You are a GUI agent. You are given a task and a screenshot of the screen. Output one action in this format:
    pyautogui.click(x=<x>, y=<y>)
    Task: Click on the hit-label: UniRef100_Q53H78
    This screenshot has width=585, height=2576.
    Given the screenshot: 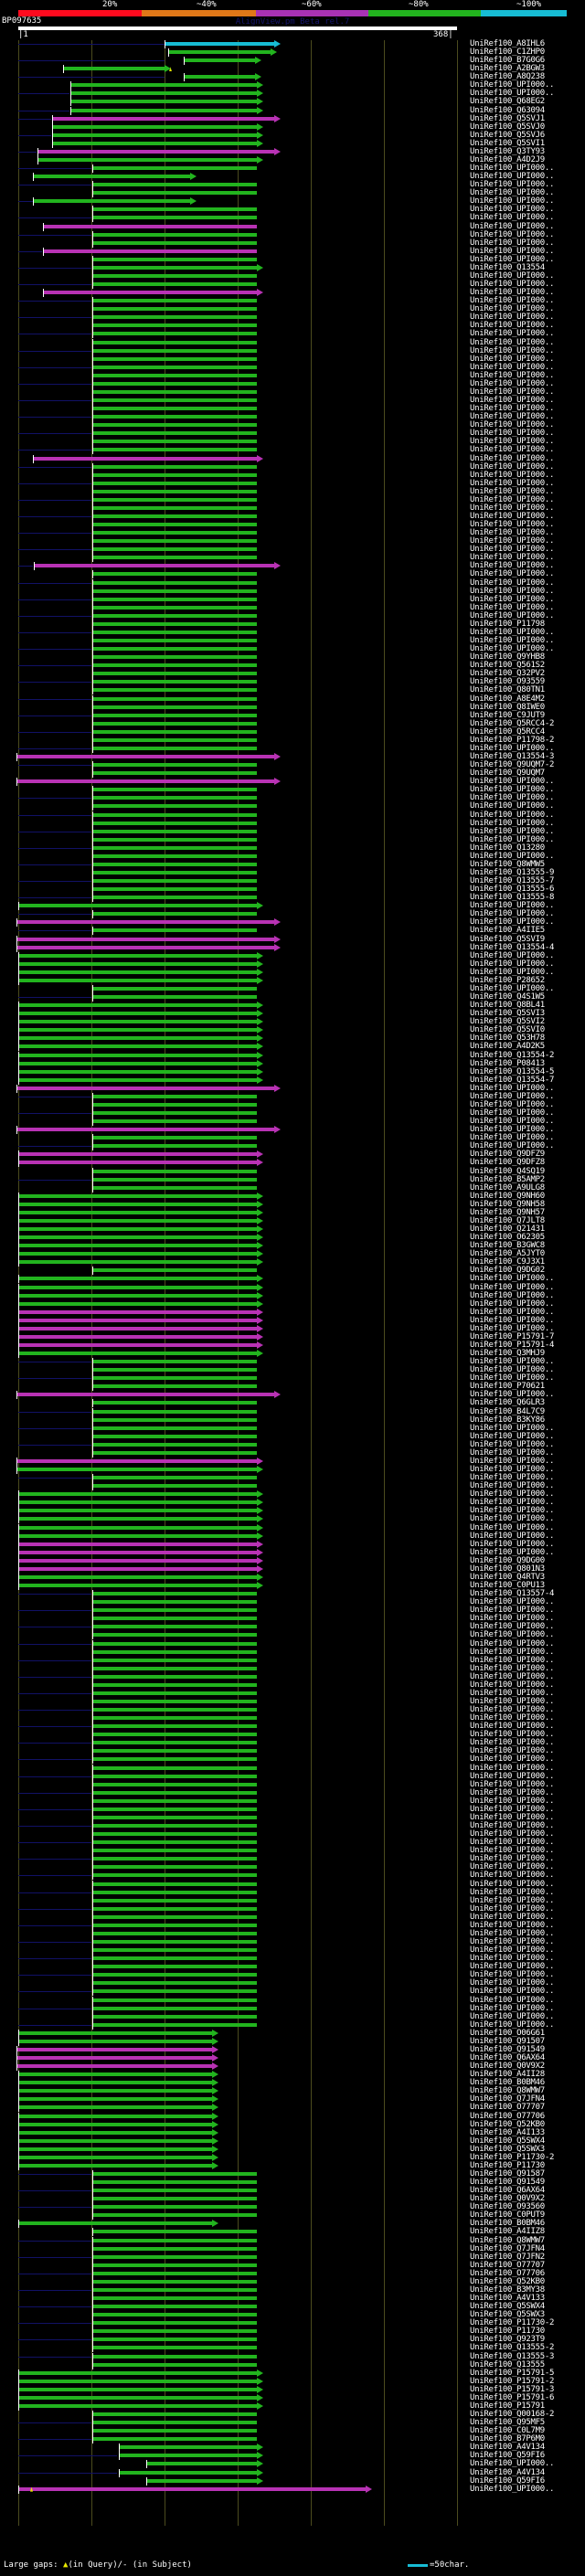 What is the action you would take?
    pyautogui.click(x=508, y=1039)
    